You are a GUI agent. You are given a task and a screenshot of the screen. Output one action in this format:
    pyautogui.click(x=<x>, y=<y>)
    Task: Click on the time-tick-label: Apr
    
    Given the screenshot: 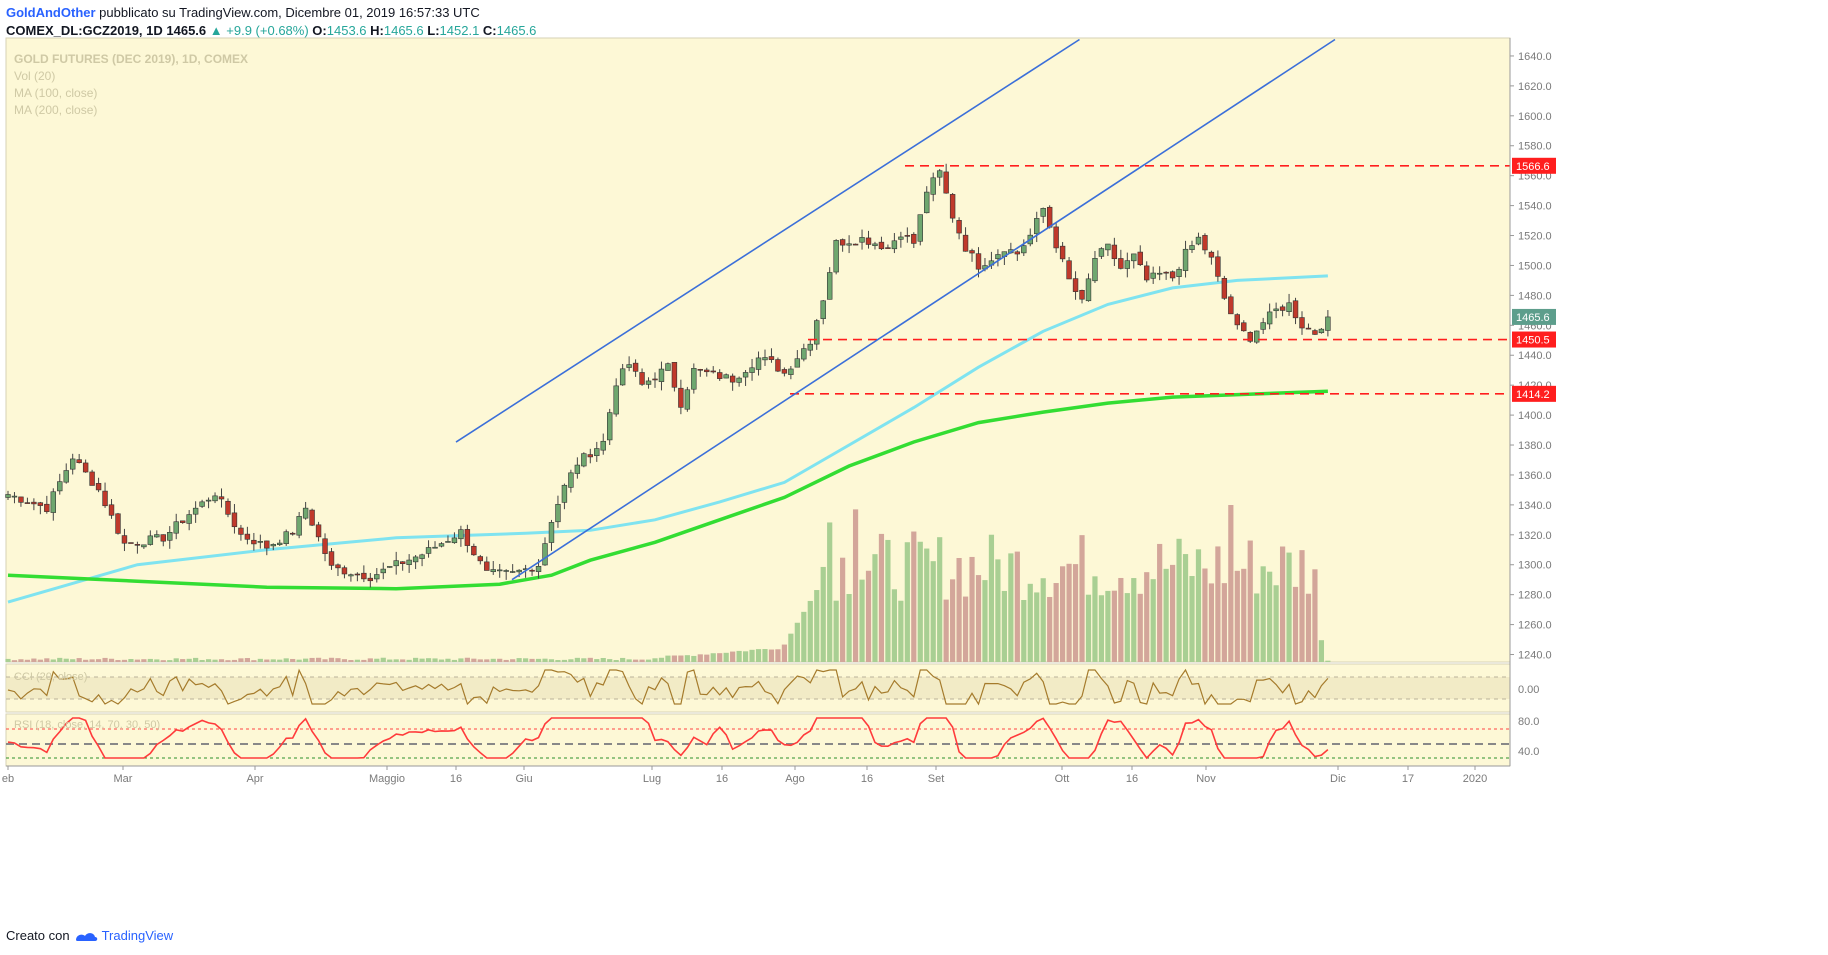 What is the action you would take?
    pyautogui.click(x=254, y=779)
    